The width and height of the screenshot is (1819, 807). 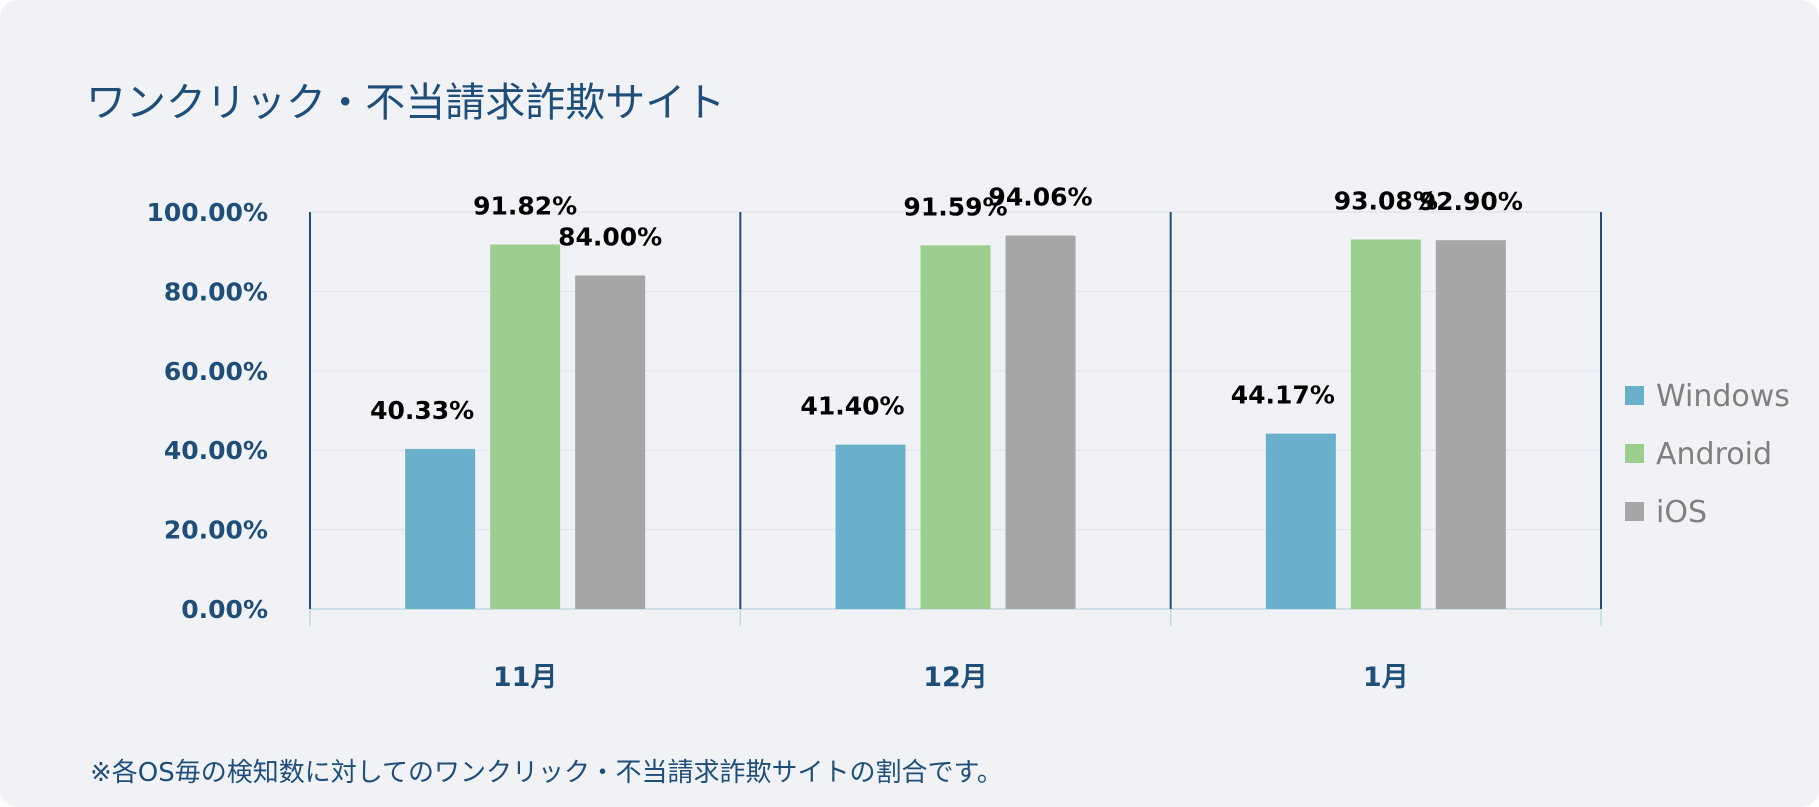 What do you see at coordinates (610, 237) in the screenshot?
I see `data-label-ios: 84.00%` at bounding box center [610, 237].